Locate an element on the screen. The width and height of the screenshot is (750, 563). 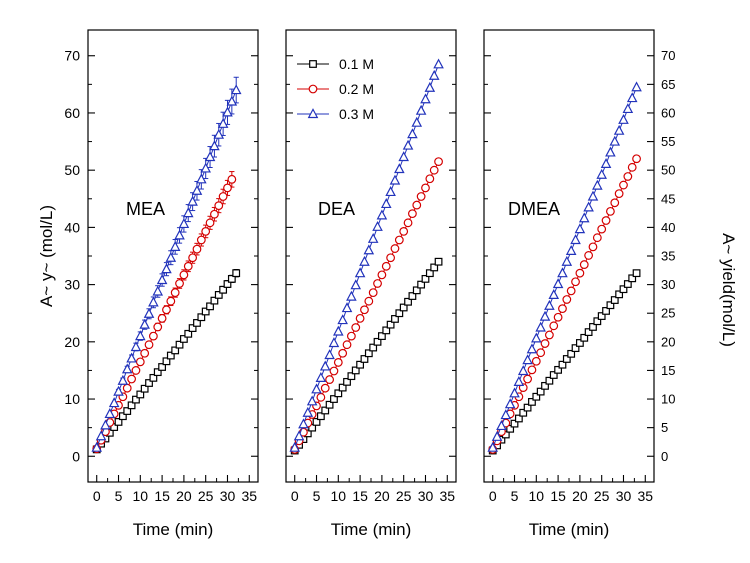
series-0.1-m is located at coordinates (166, 361).